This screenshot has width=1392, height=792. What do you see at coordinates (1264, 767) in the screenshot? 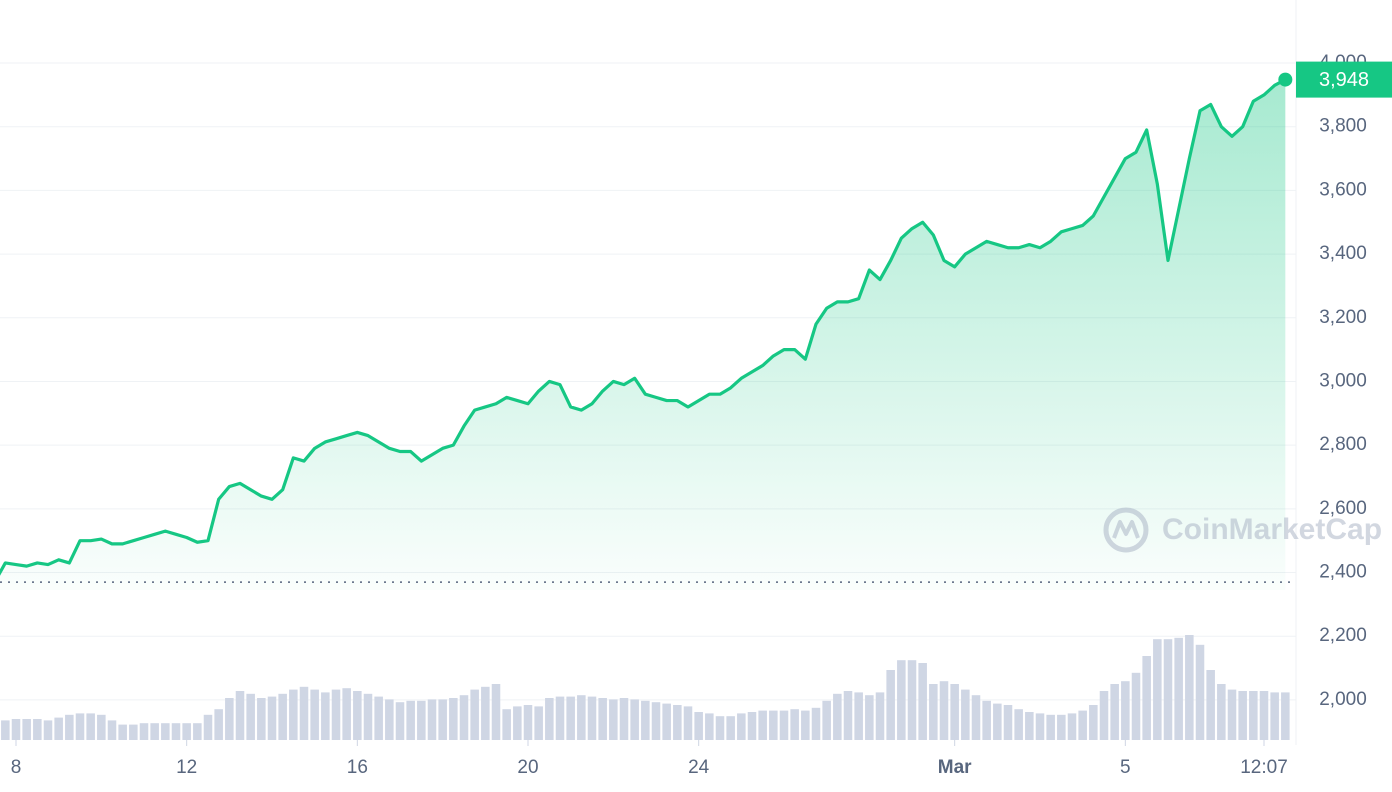
I see `x-tick-label: 12:07` at bounding box center [1264, 767].